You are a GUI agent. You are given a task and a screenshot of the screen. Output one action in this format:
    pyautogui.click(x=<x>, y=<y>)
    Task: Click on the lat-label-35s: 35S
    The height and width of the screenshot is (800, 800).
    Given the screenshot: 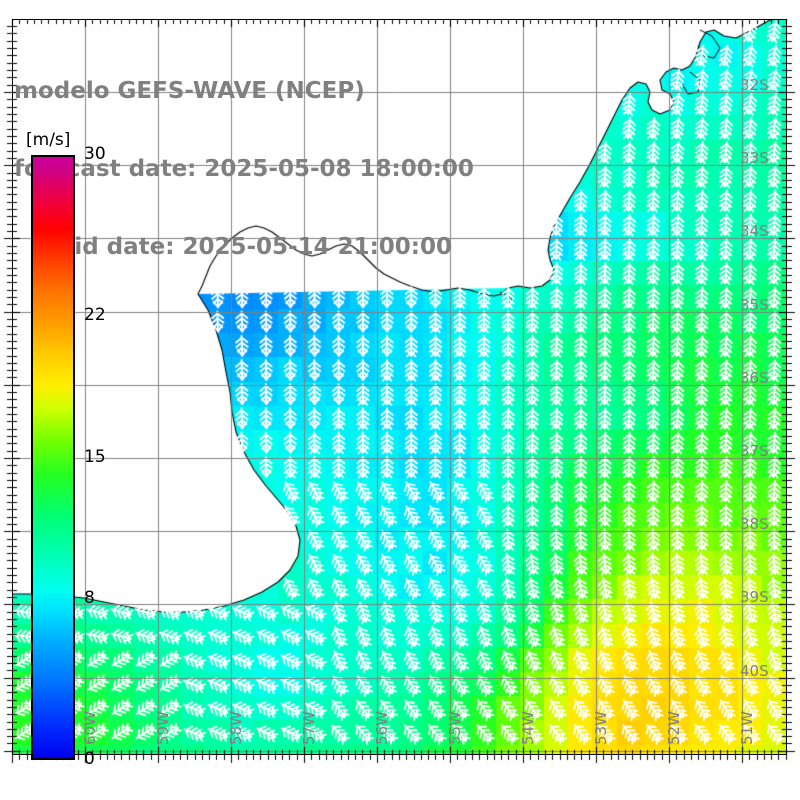 What is the action you would take?
    pyautogui.click(x=754, y=304)
    